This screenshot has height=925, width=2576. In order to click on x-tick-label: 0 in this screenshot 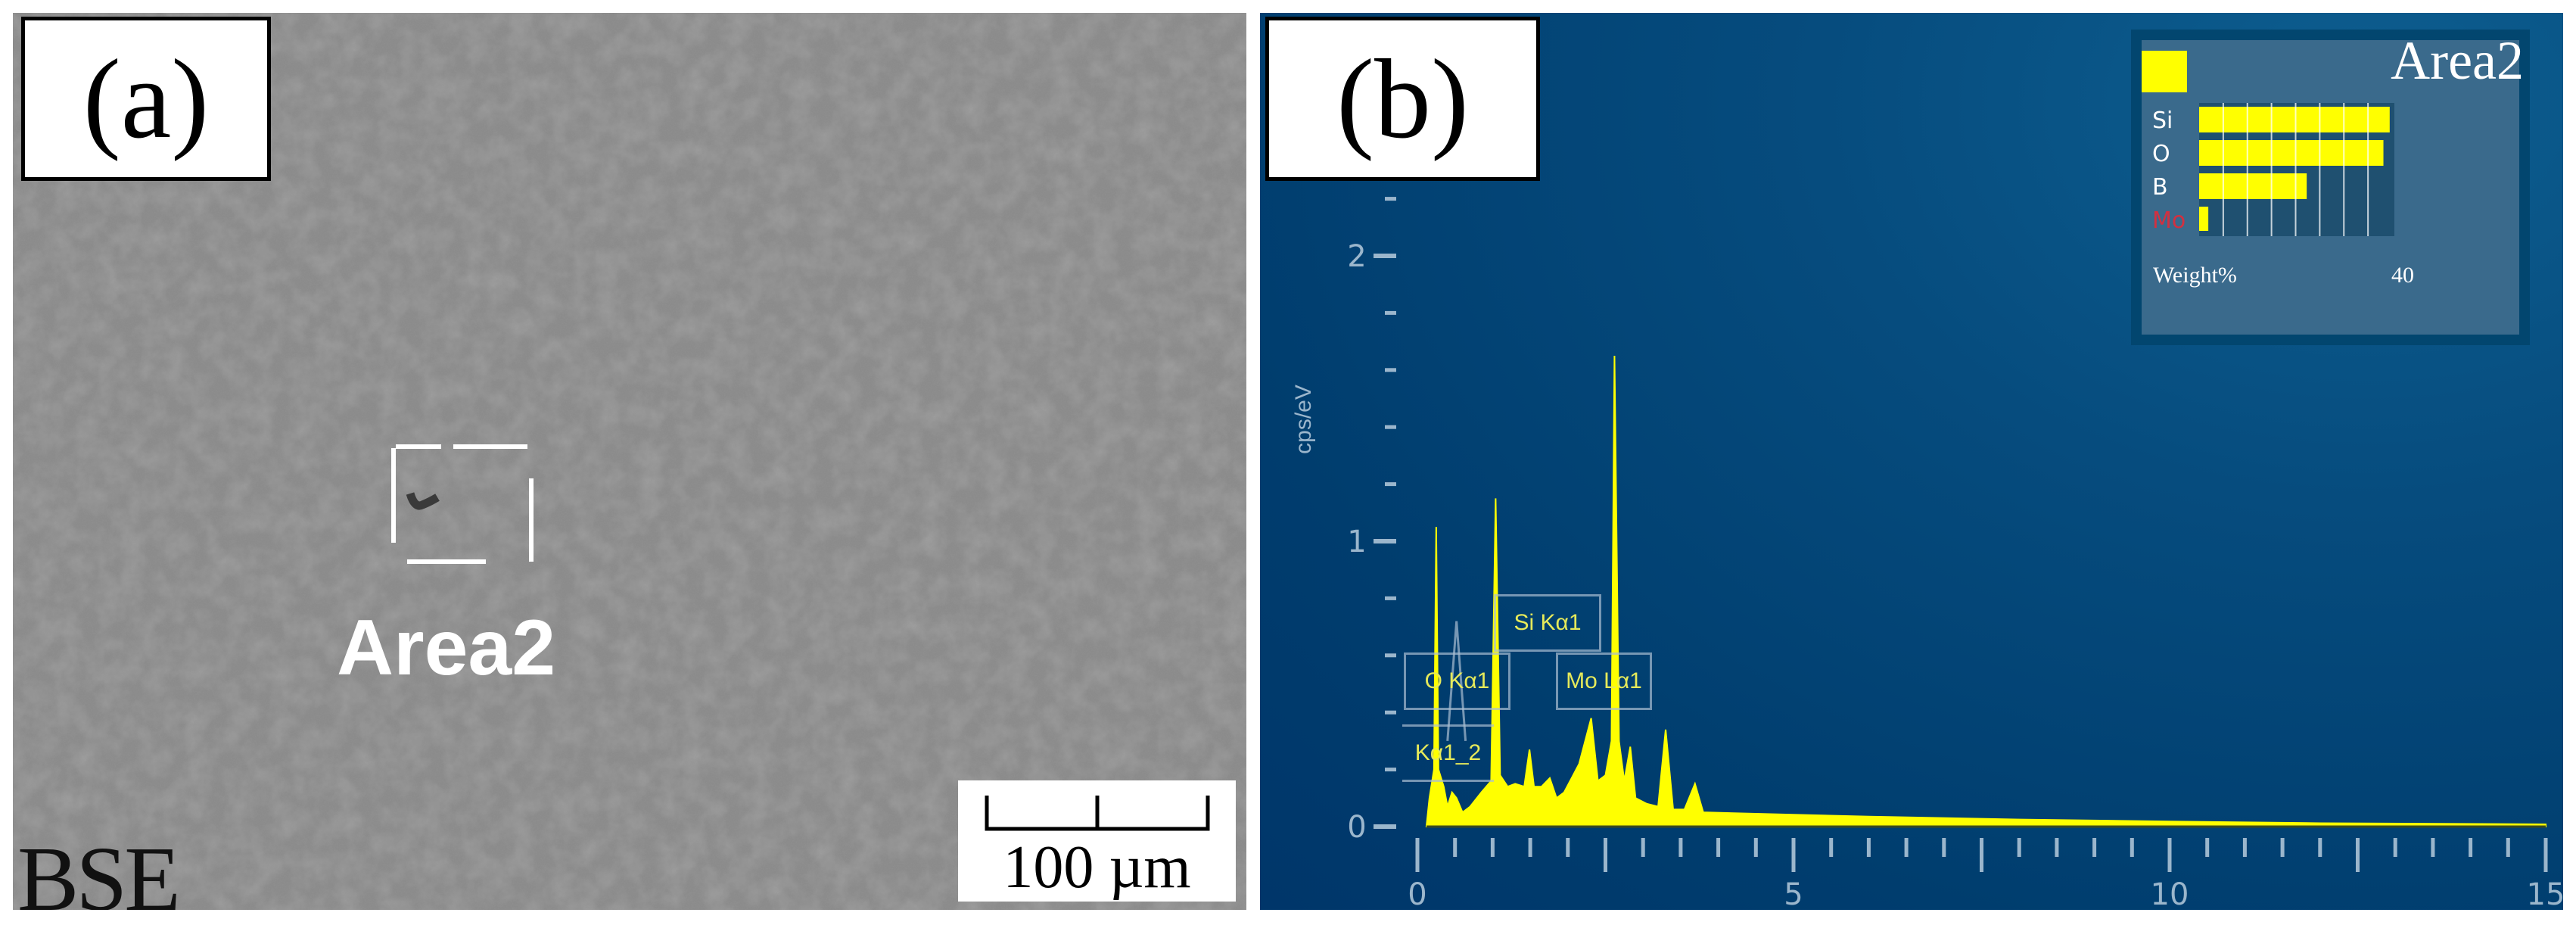, I will do `click(1417, 894)`.